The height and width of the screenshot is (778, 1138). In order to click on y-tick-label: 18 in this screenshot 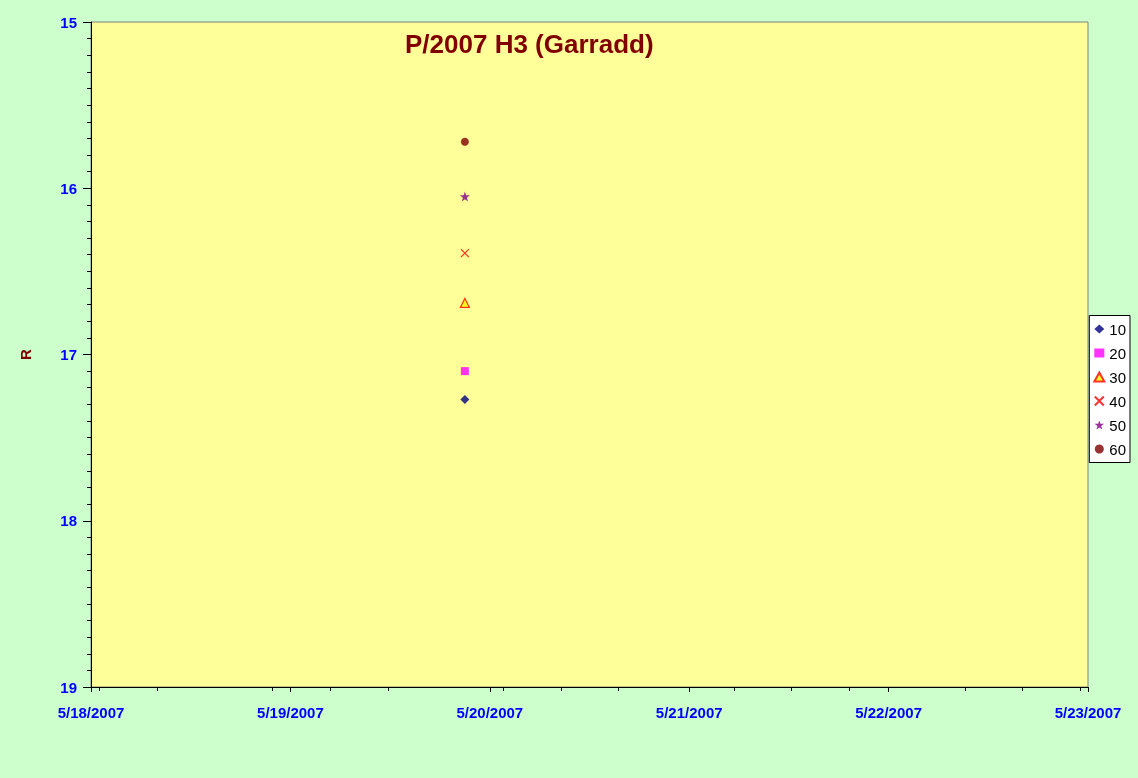, I will do `click(68, 521)`.